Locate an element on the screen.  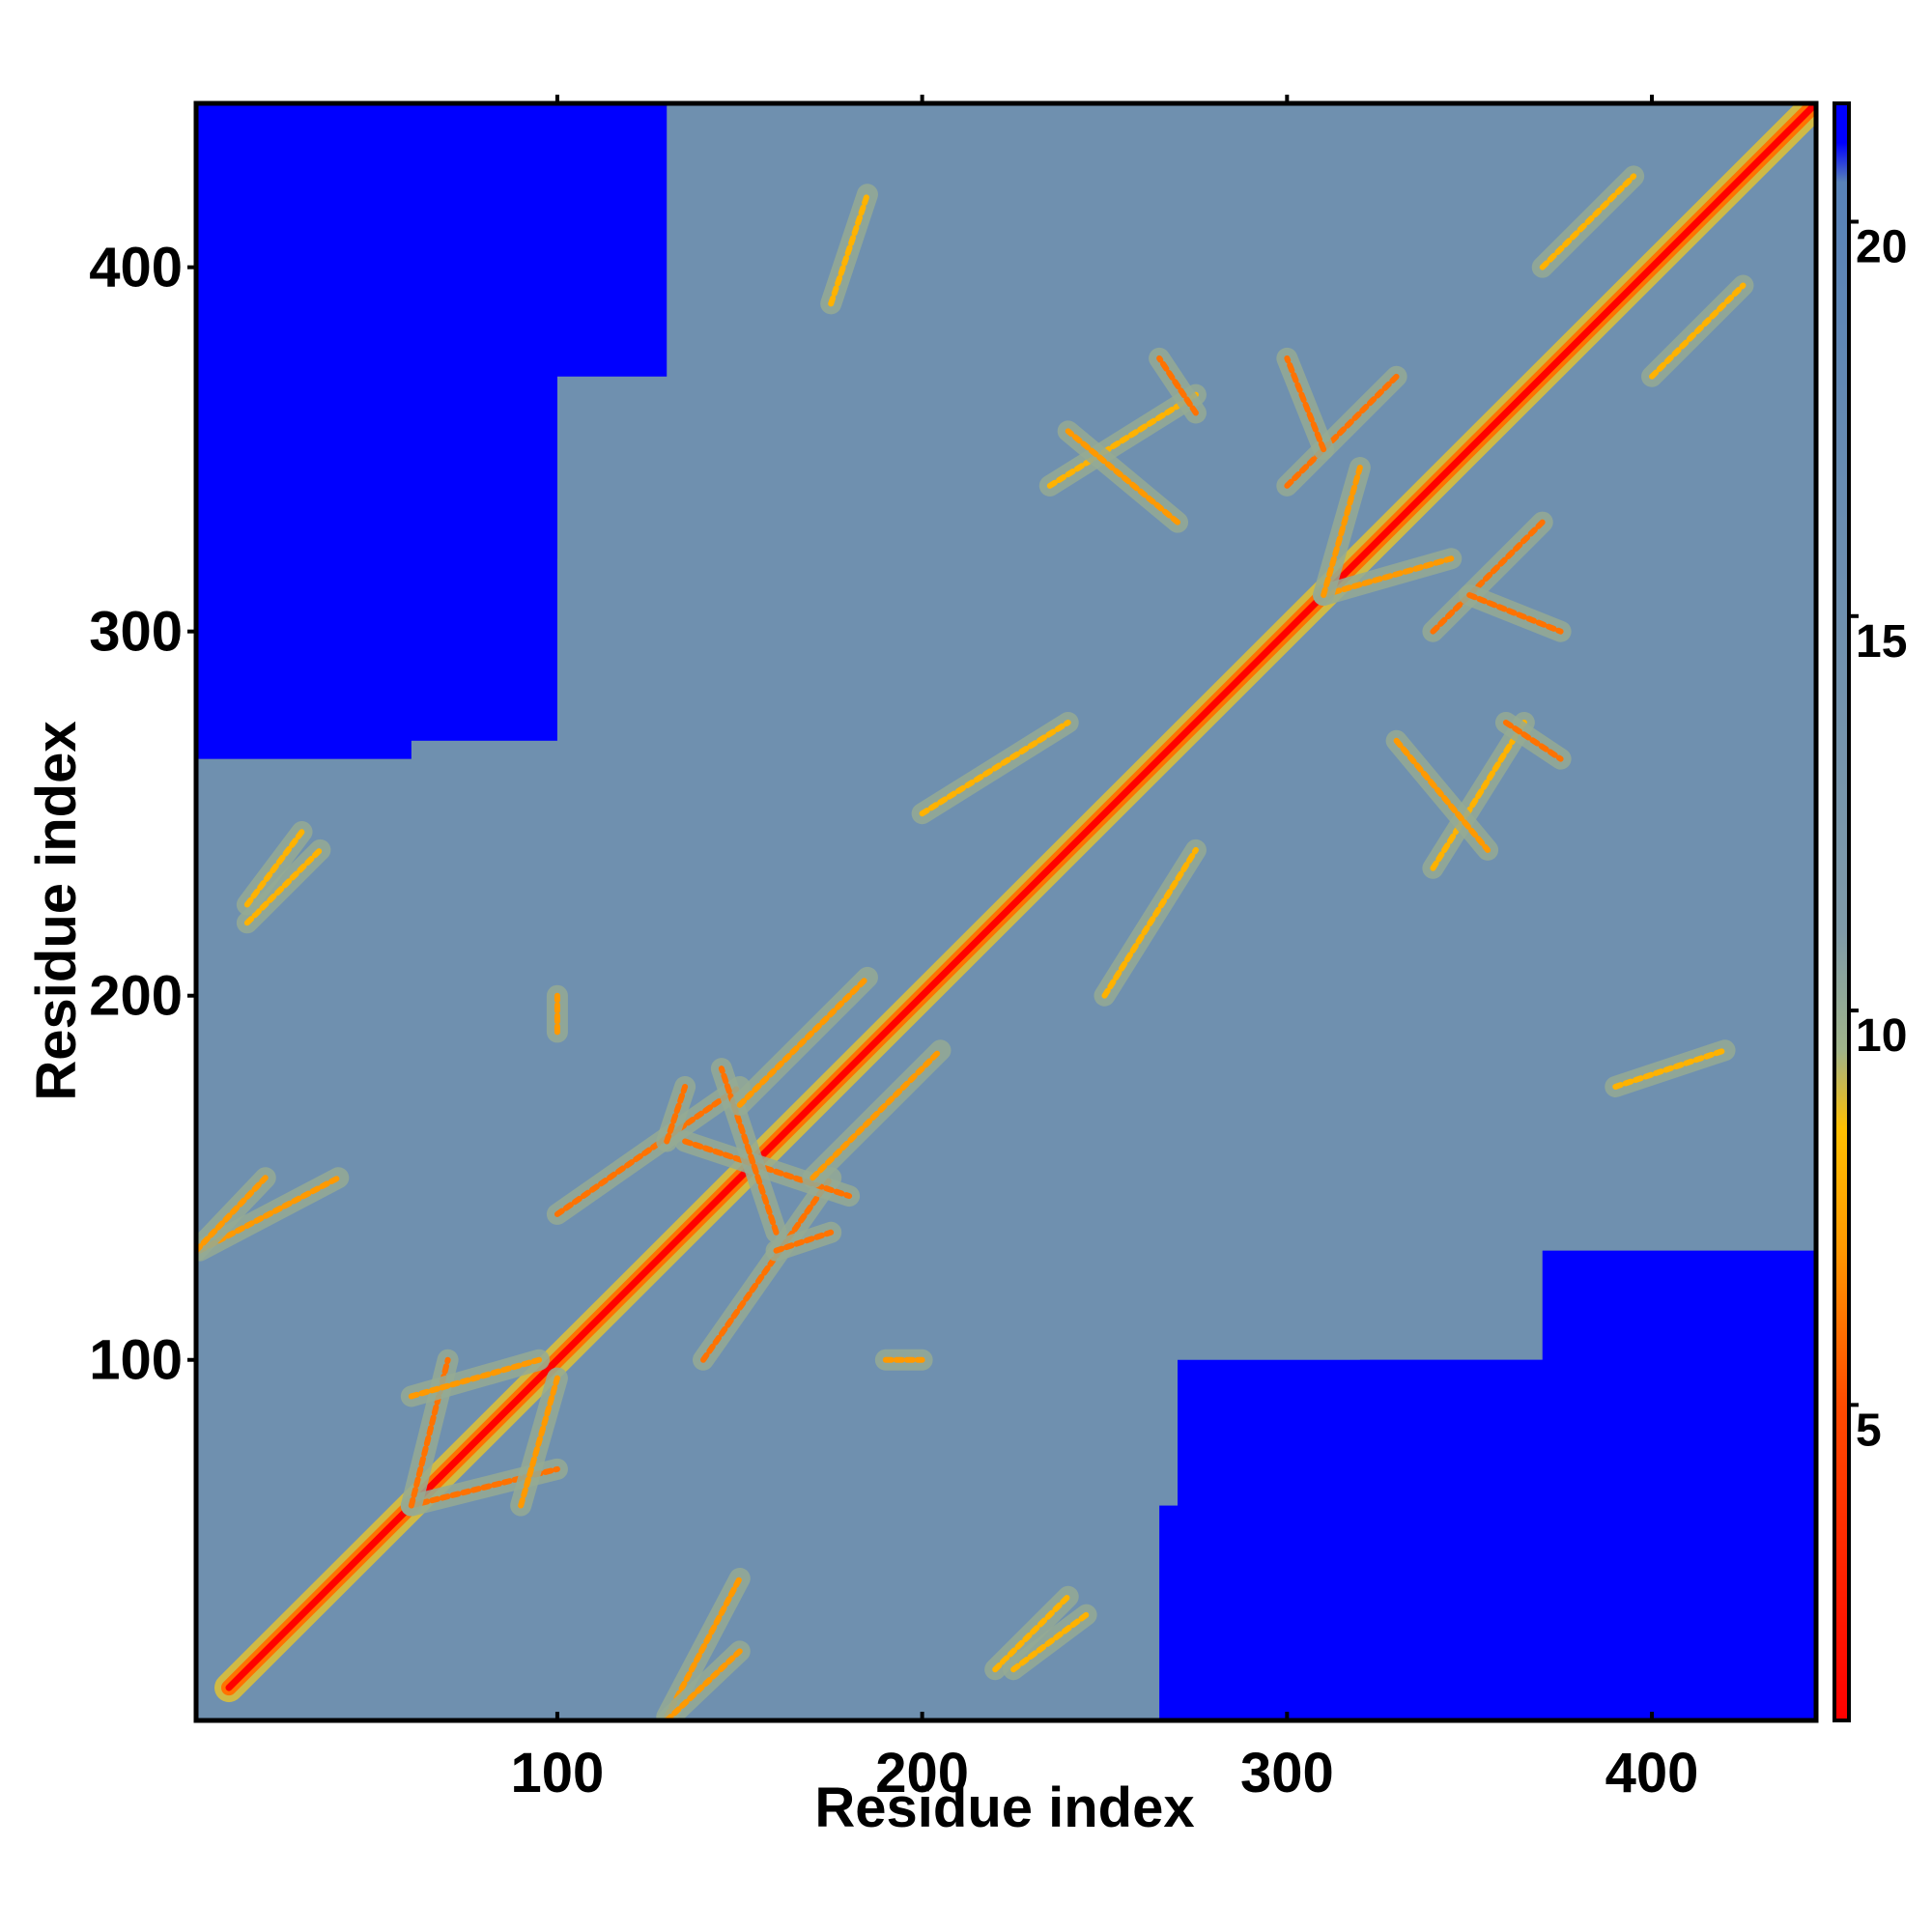
colorbar-tick-label: 20 is located at coordinates (1881, 246).